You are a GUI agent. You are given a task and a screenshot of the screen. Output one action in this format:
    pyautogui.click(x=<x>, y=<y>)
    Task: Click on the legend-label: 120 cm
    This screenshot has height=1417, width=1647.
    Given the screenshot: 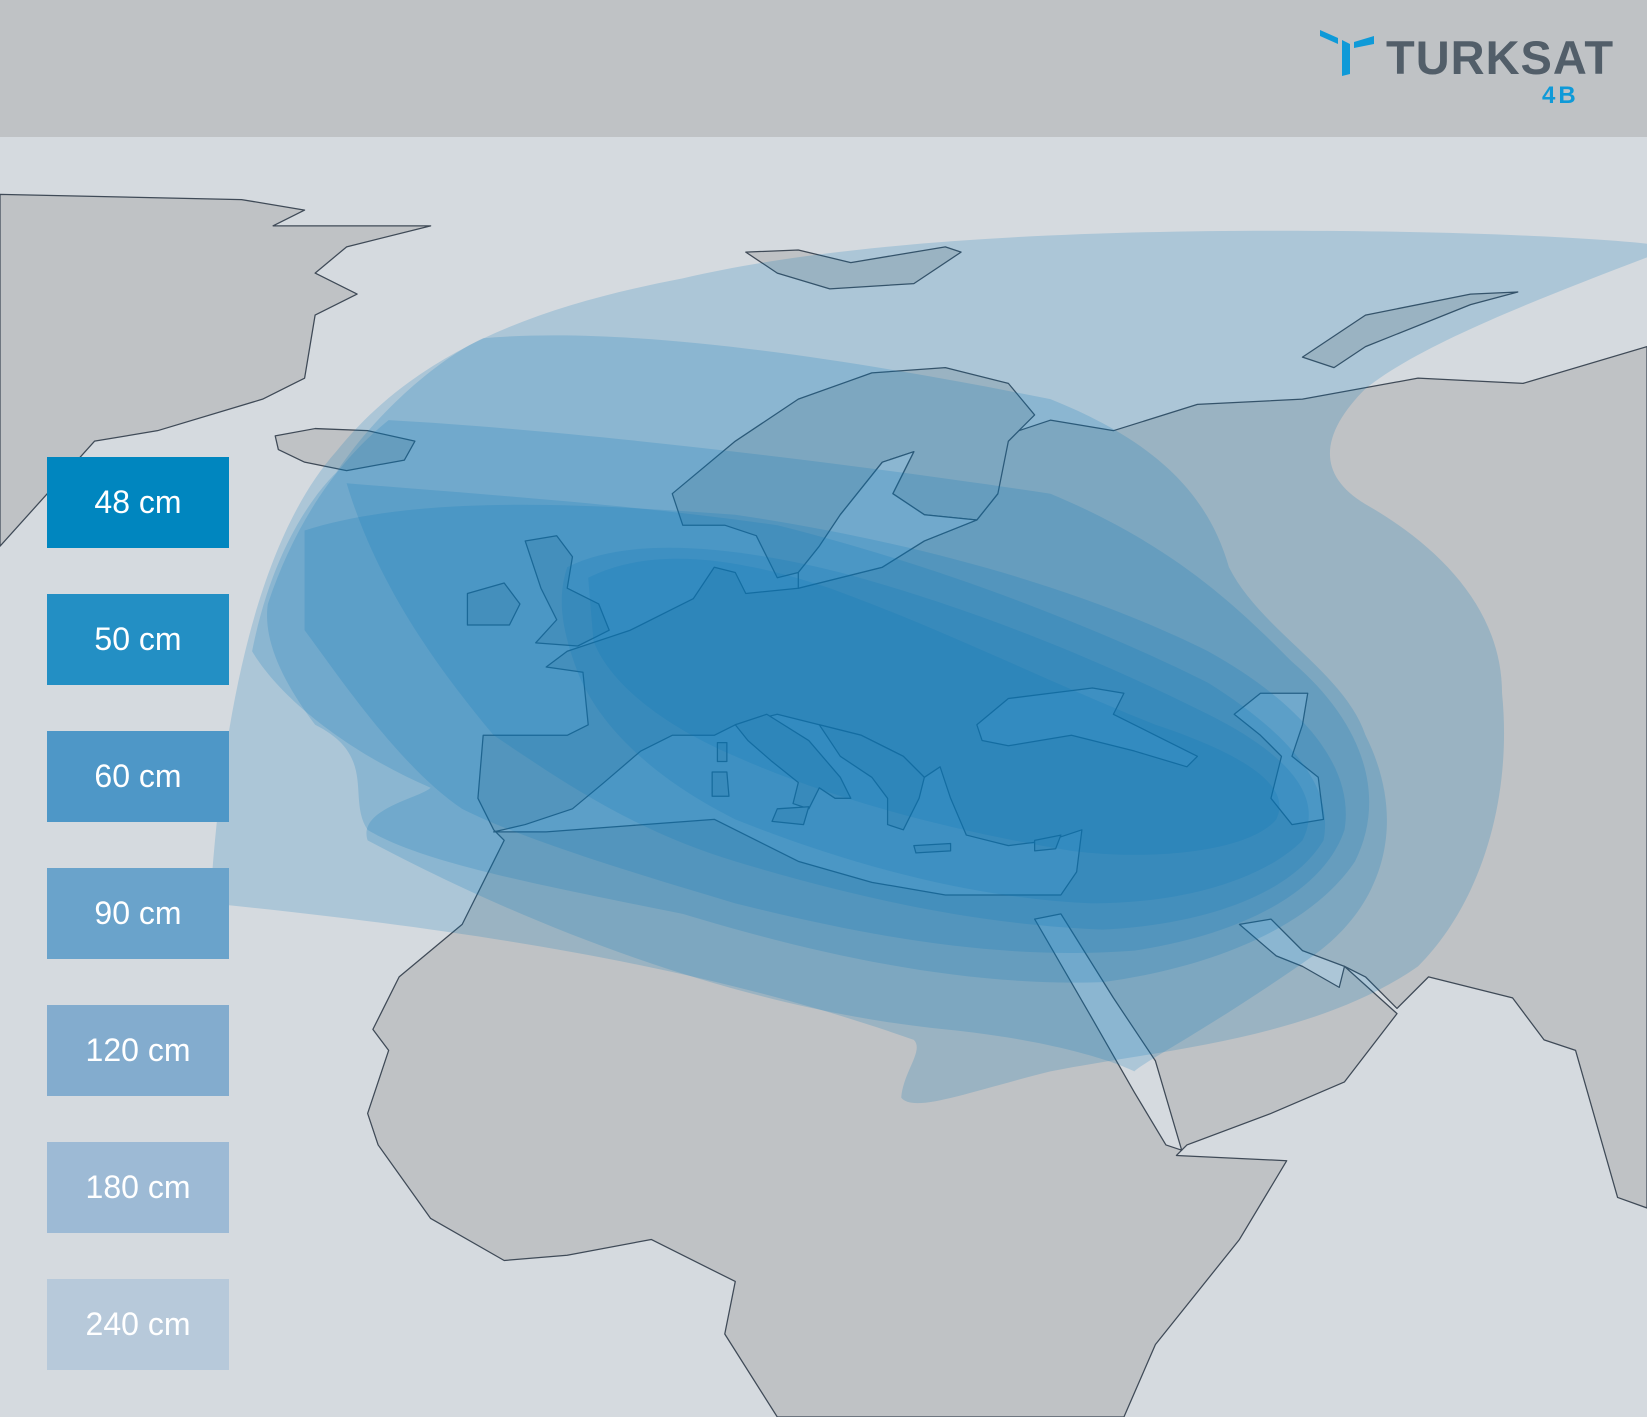 What is the action you would take?
    pyautogui.click(x=138, y=1050)
    